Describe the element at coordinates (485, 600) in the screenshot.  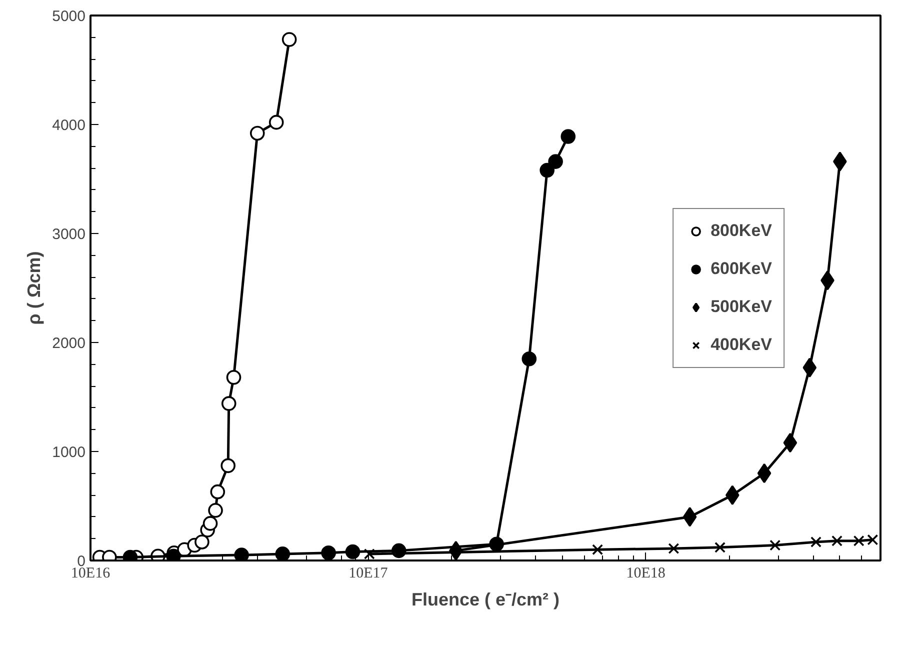
I see `x-axis-title: Fluence ( e⁻/cm² )` at that location.